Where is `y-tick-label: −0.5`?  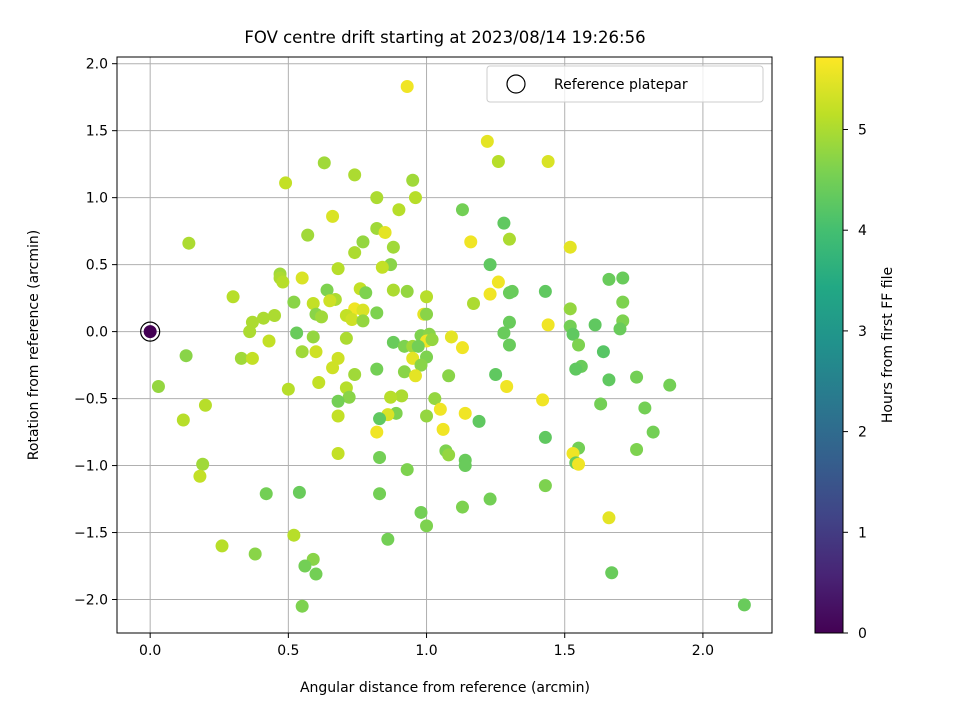 y-tick-label: −0.5 is located at coordinates (91, 400).